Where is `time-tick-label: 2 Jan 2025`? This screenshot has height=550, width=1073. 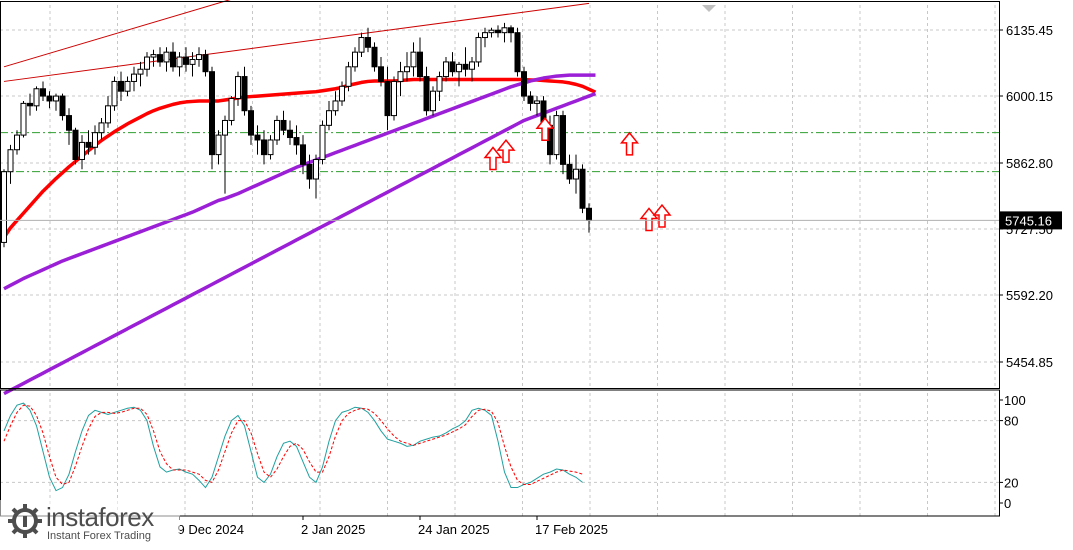
time-tick-label: 2 Jan 2025 is located at coordinates (333, 529).